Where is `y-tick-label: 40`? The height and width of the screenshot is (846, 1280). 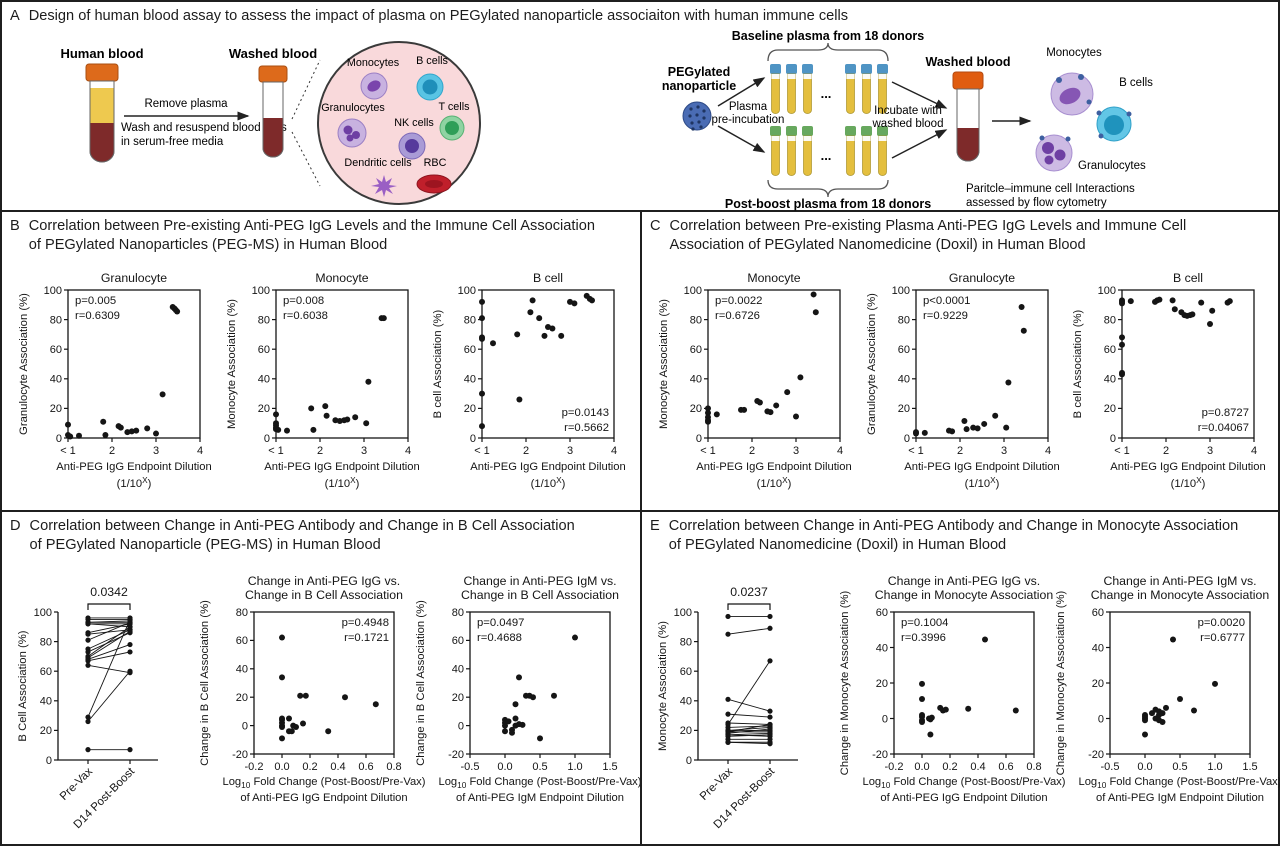
y-tick-label: 40 is located at coordinates (882, 648).